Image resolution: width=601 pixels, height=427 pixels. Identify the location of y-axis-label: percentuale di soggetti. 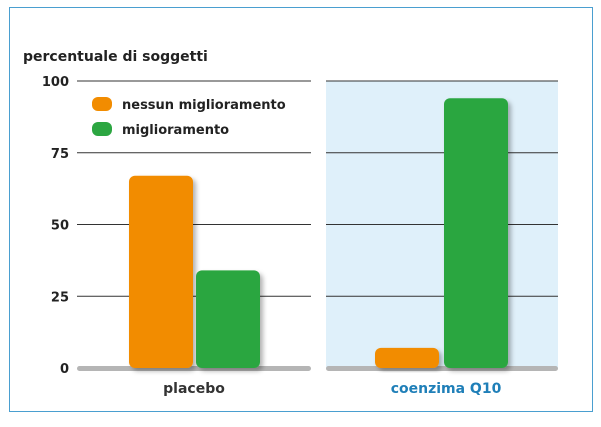
(115, 57).